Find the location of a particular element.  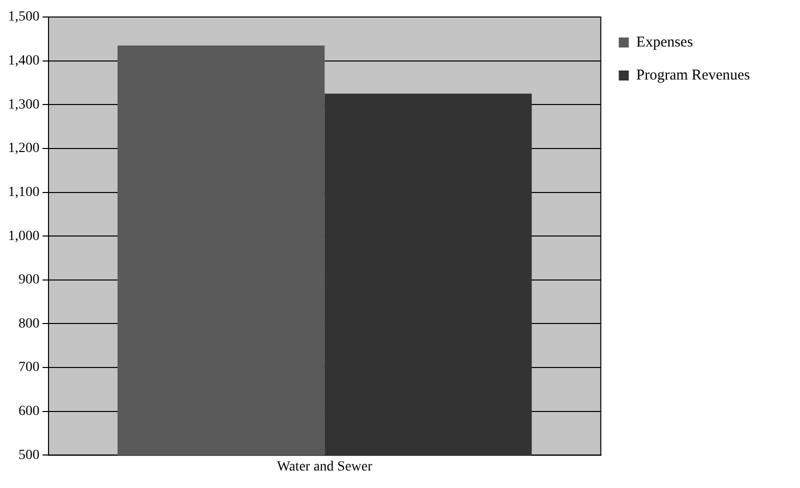

y-tick-label: 500 is located at coordinates (29, 455).